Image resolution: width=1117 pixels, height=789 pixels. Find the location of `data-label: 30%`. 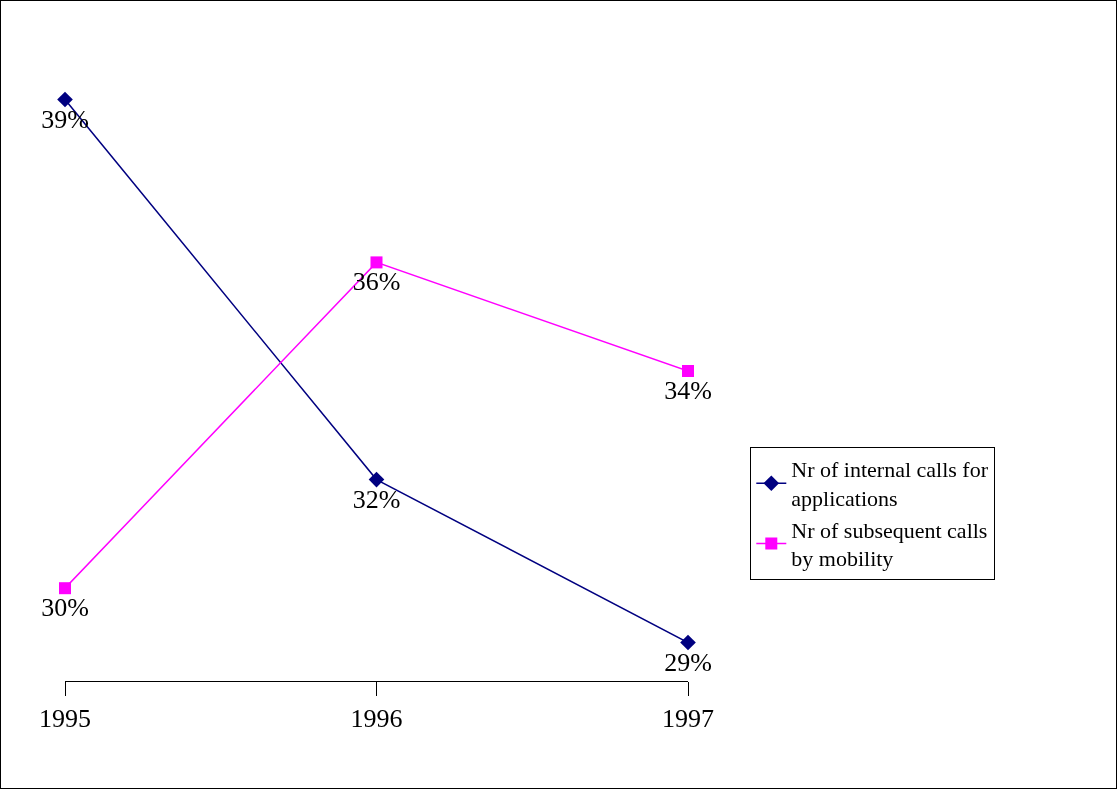

data-label: 30% is located at coordinates (65, 608).